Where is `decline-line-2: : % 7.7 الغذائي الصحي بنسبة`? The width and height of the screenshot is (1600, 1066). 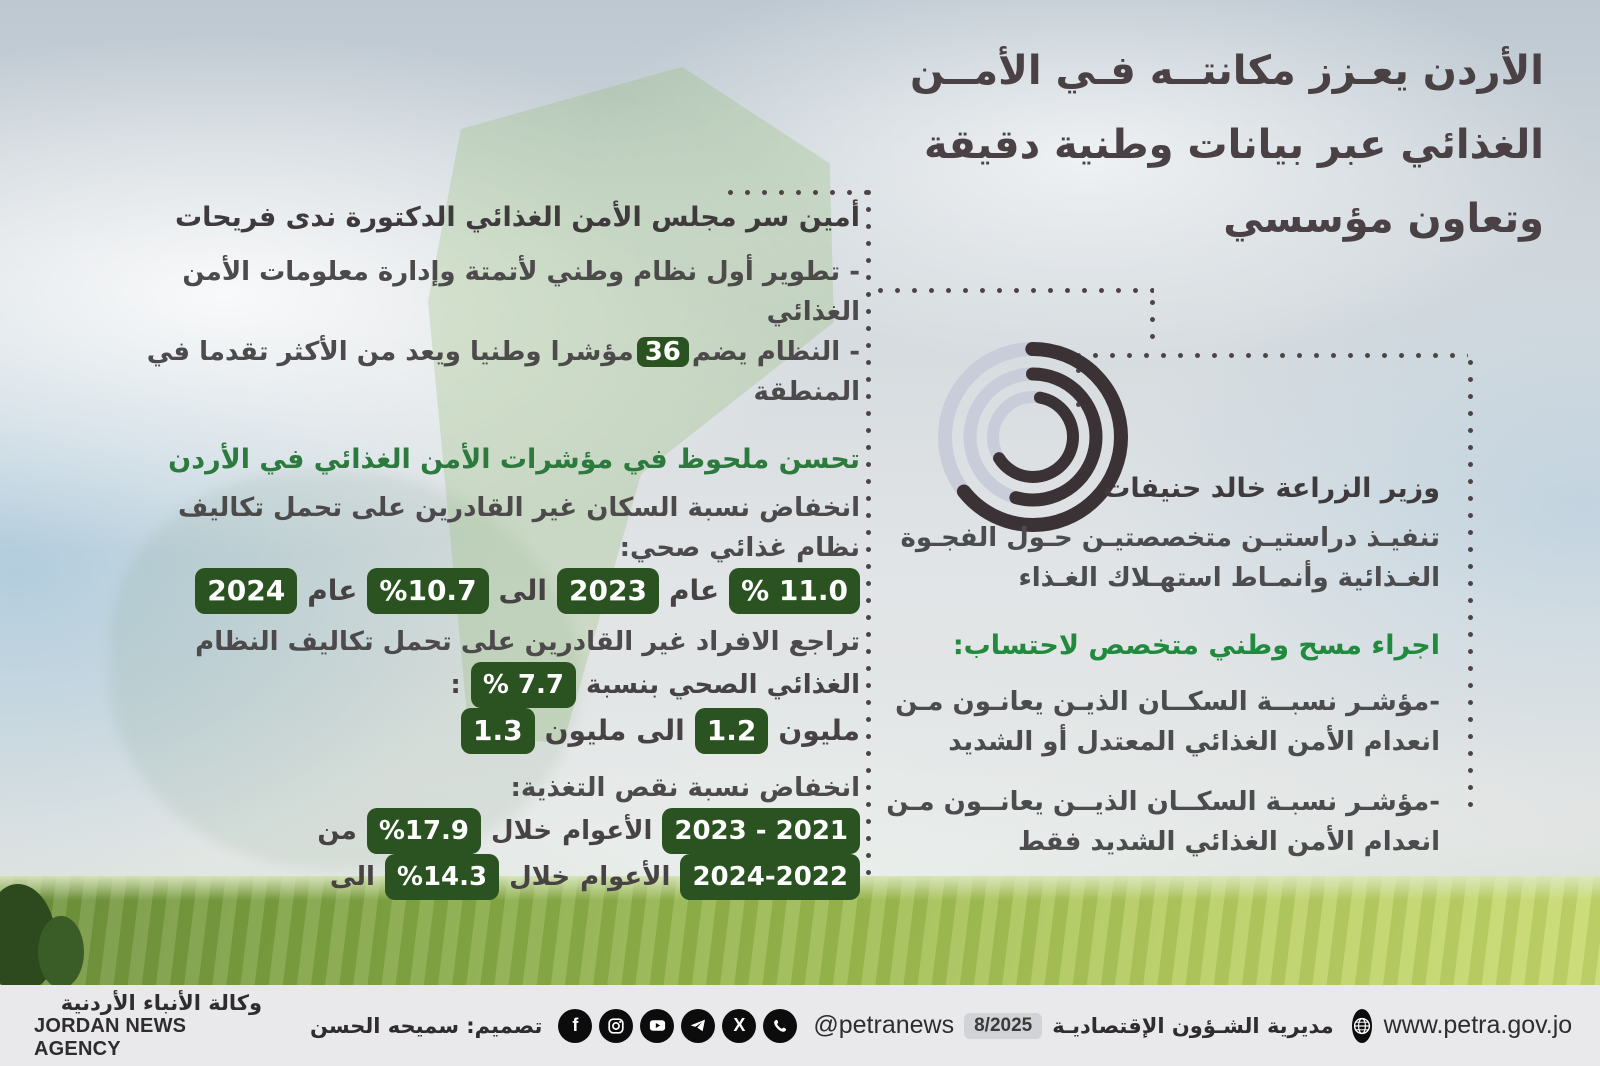 decline-line-2: : % 7.7 الغذائي الصحي بنسبة is located at coordinates (498, 685).